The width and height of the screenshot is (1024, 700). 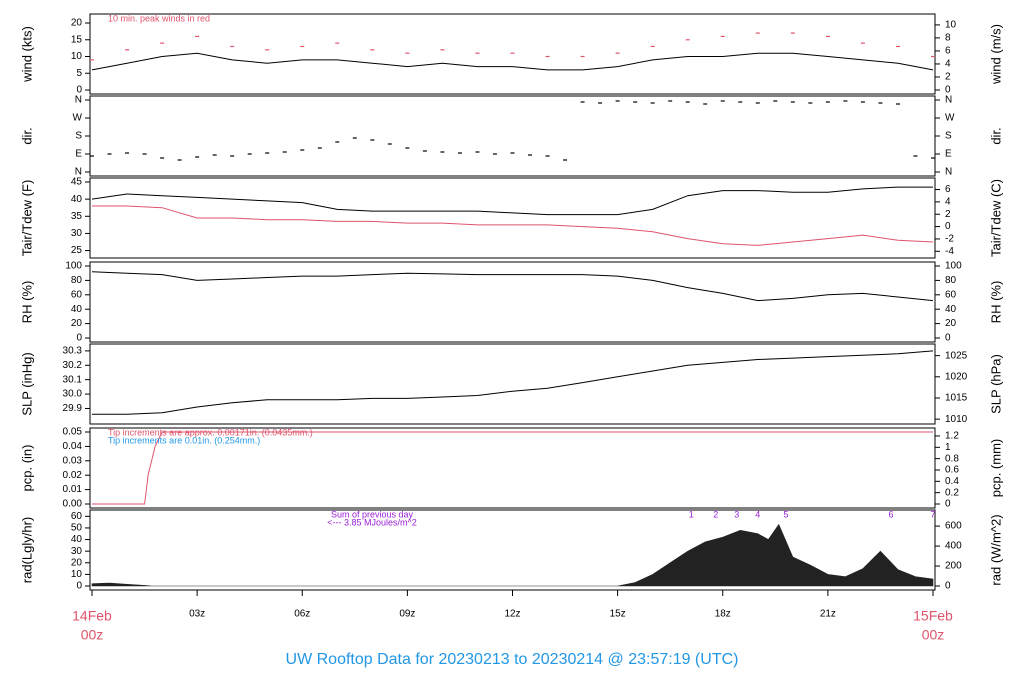 I want to click on y-axis-label: RH (%), so click(x=26, y=302).